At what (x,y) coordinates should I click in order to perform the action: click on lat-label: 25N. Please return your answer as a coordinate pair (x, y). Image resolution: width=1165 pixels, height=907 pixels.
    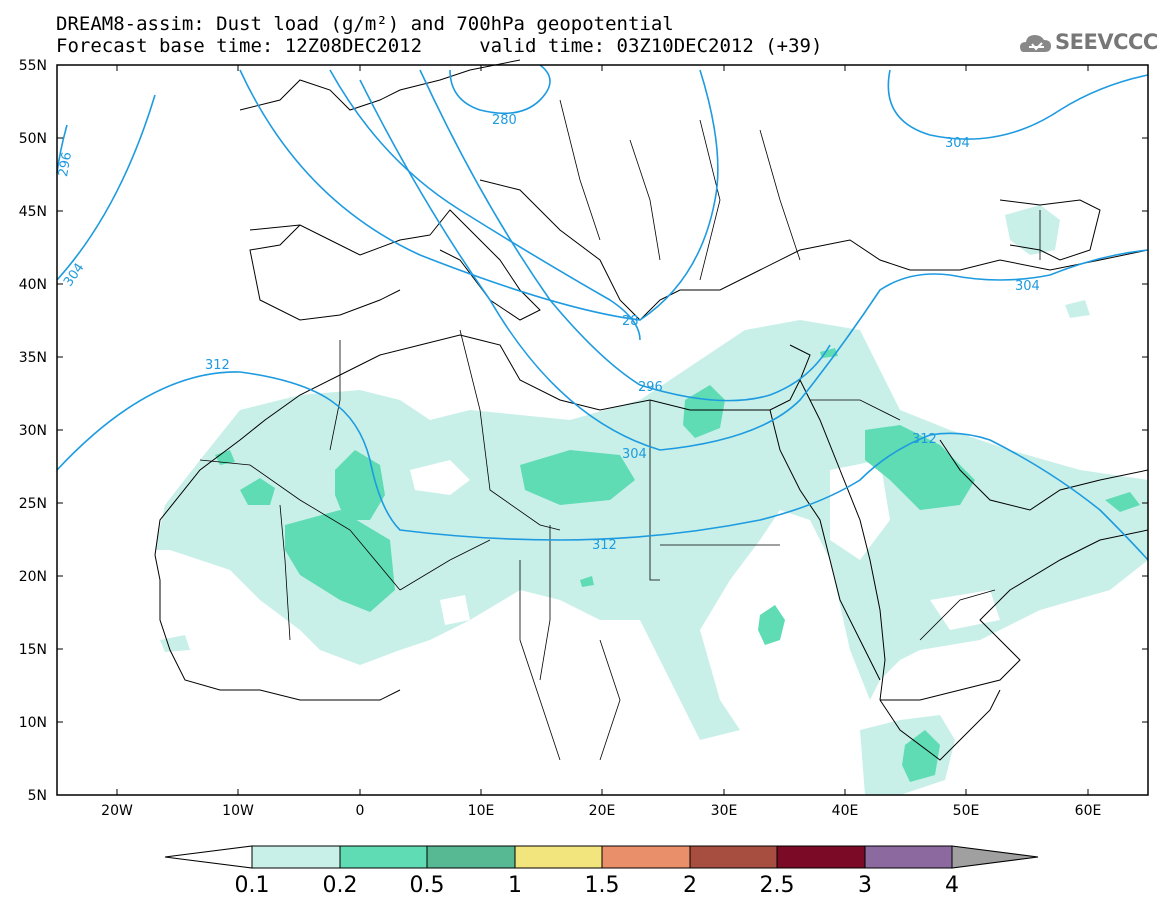
    Looking at the image, I should click on (33, 504).